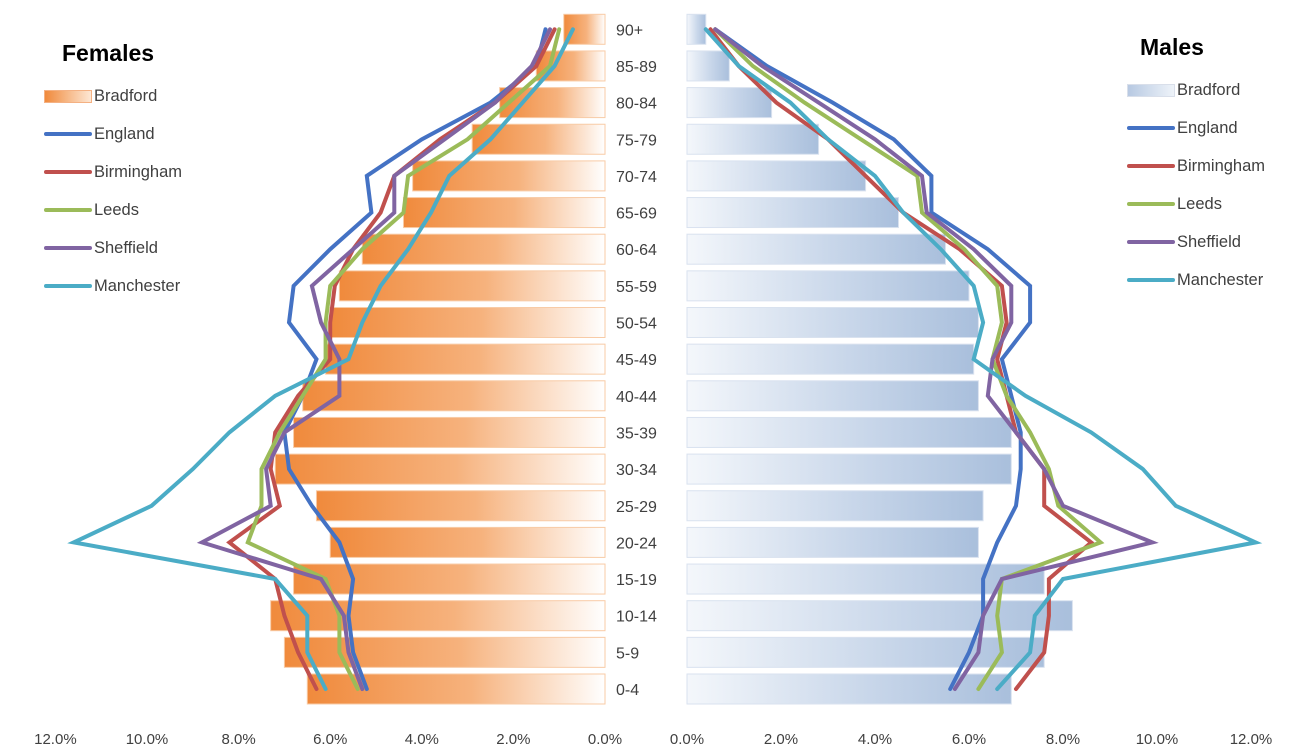 The image size is (1295, 747). Describe the element at coordinates (584, 29) in the screenshot. I see `bar-female-90+` at that location.